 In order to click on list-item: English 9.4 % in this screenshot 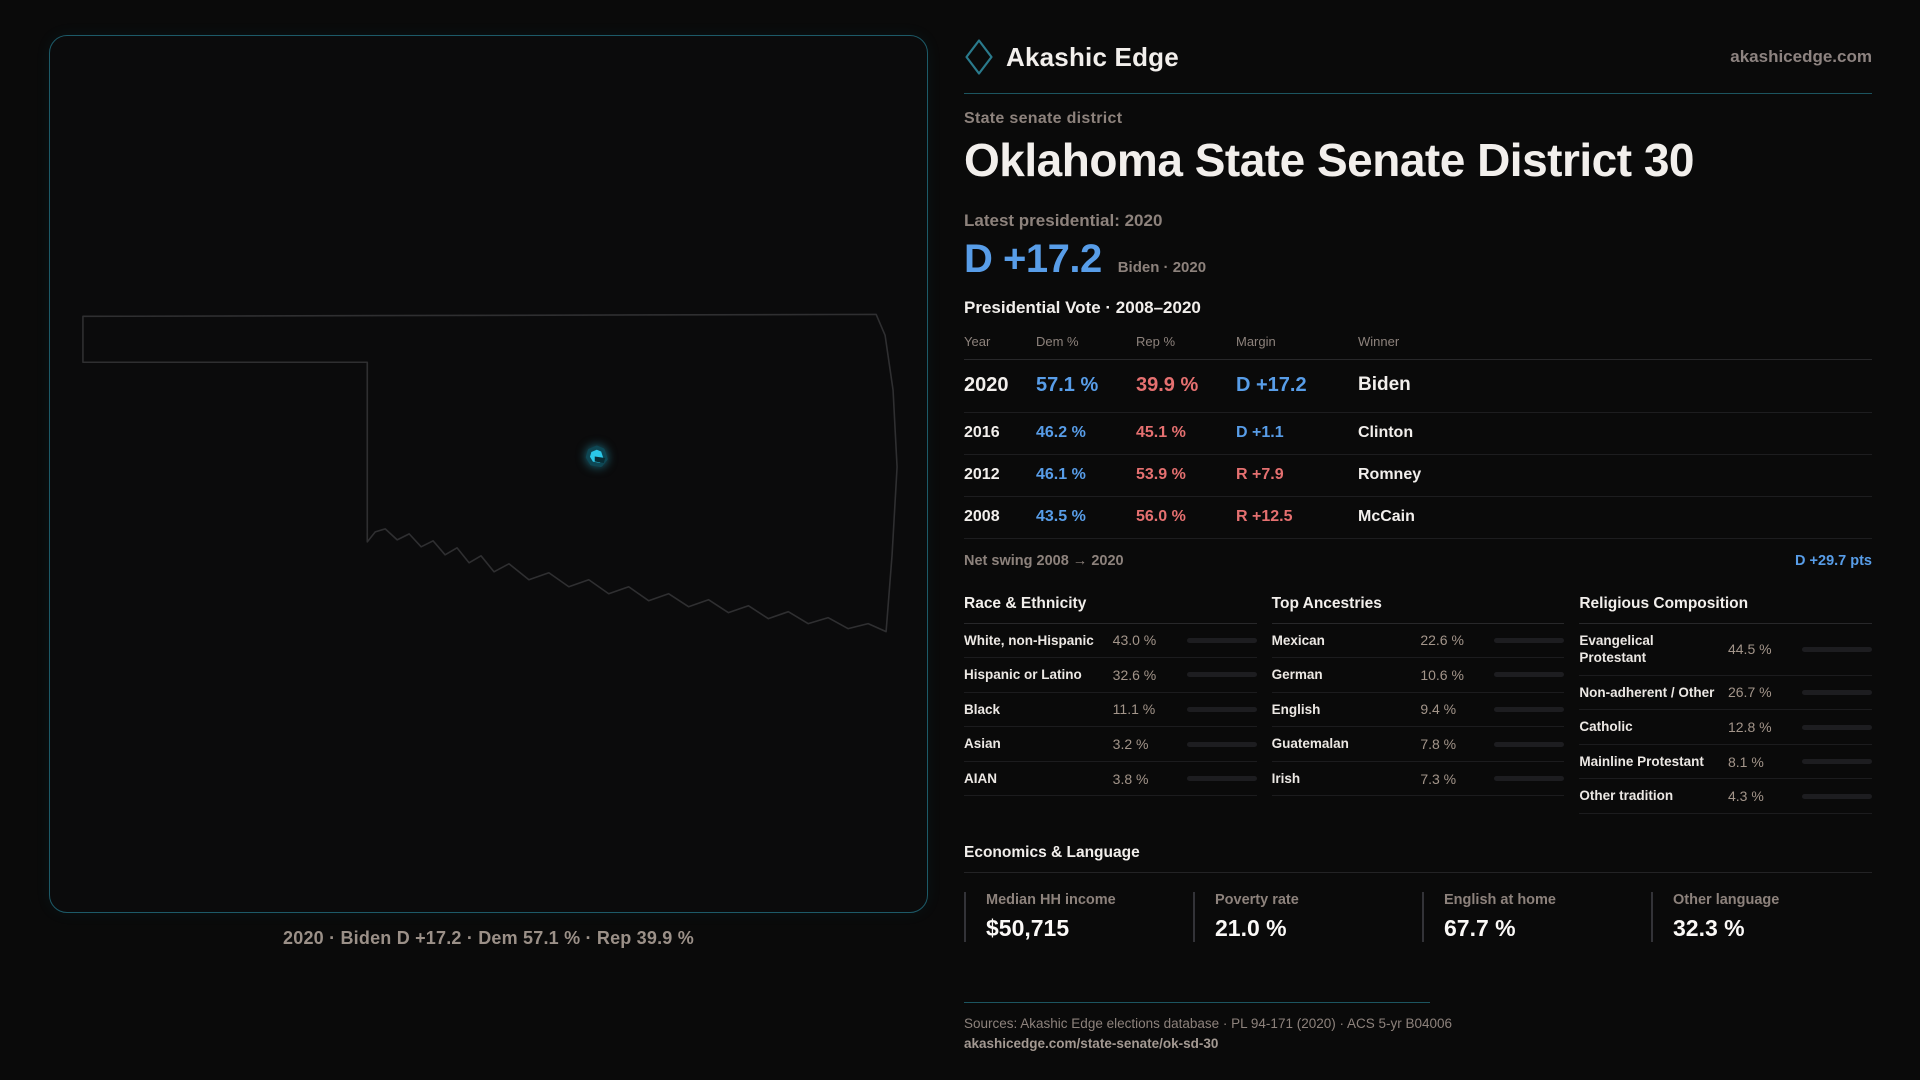, I will do `click(1418, 710)`.